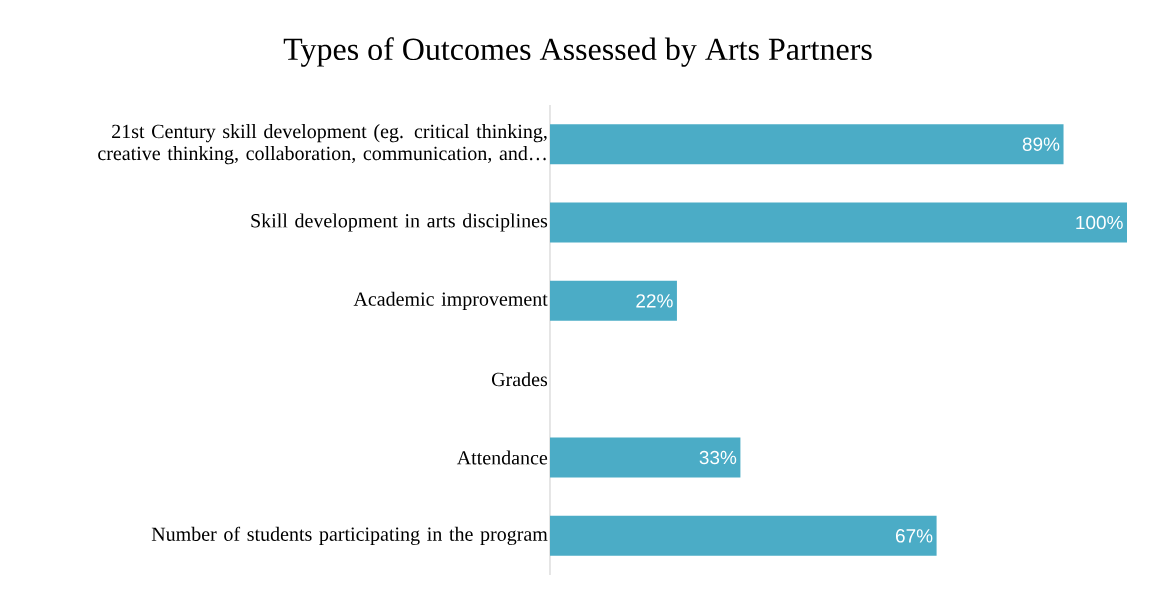 The width and height of the screenshot is (1149, 598). What do you see at coordinates (1041, 144) in the screenshot?
I see `data-label: 89%` at bounding box center [1041, 144].